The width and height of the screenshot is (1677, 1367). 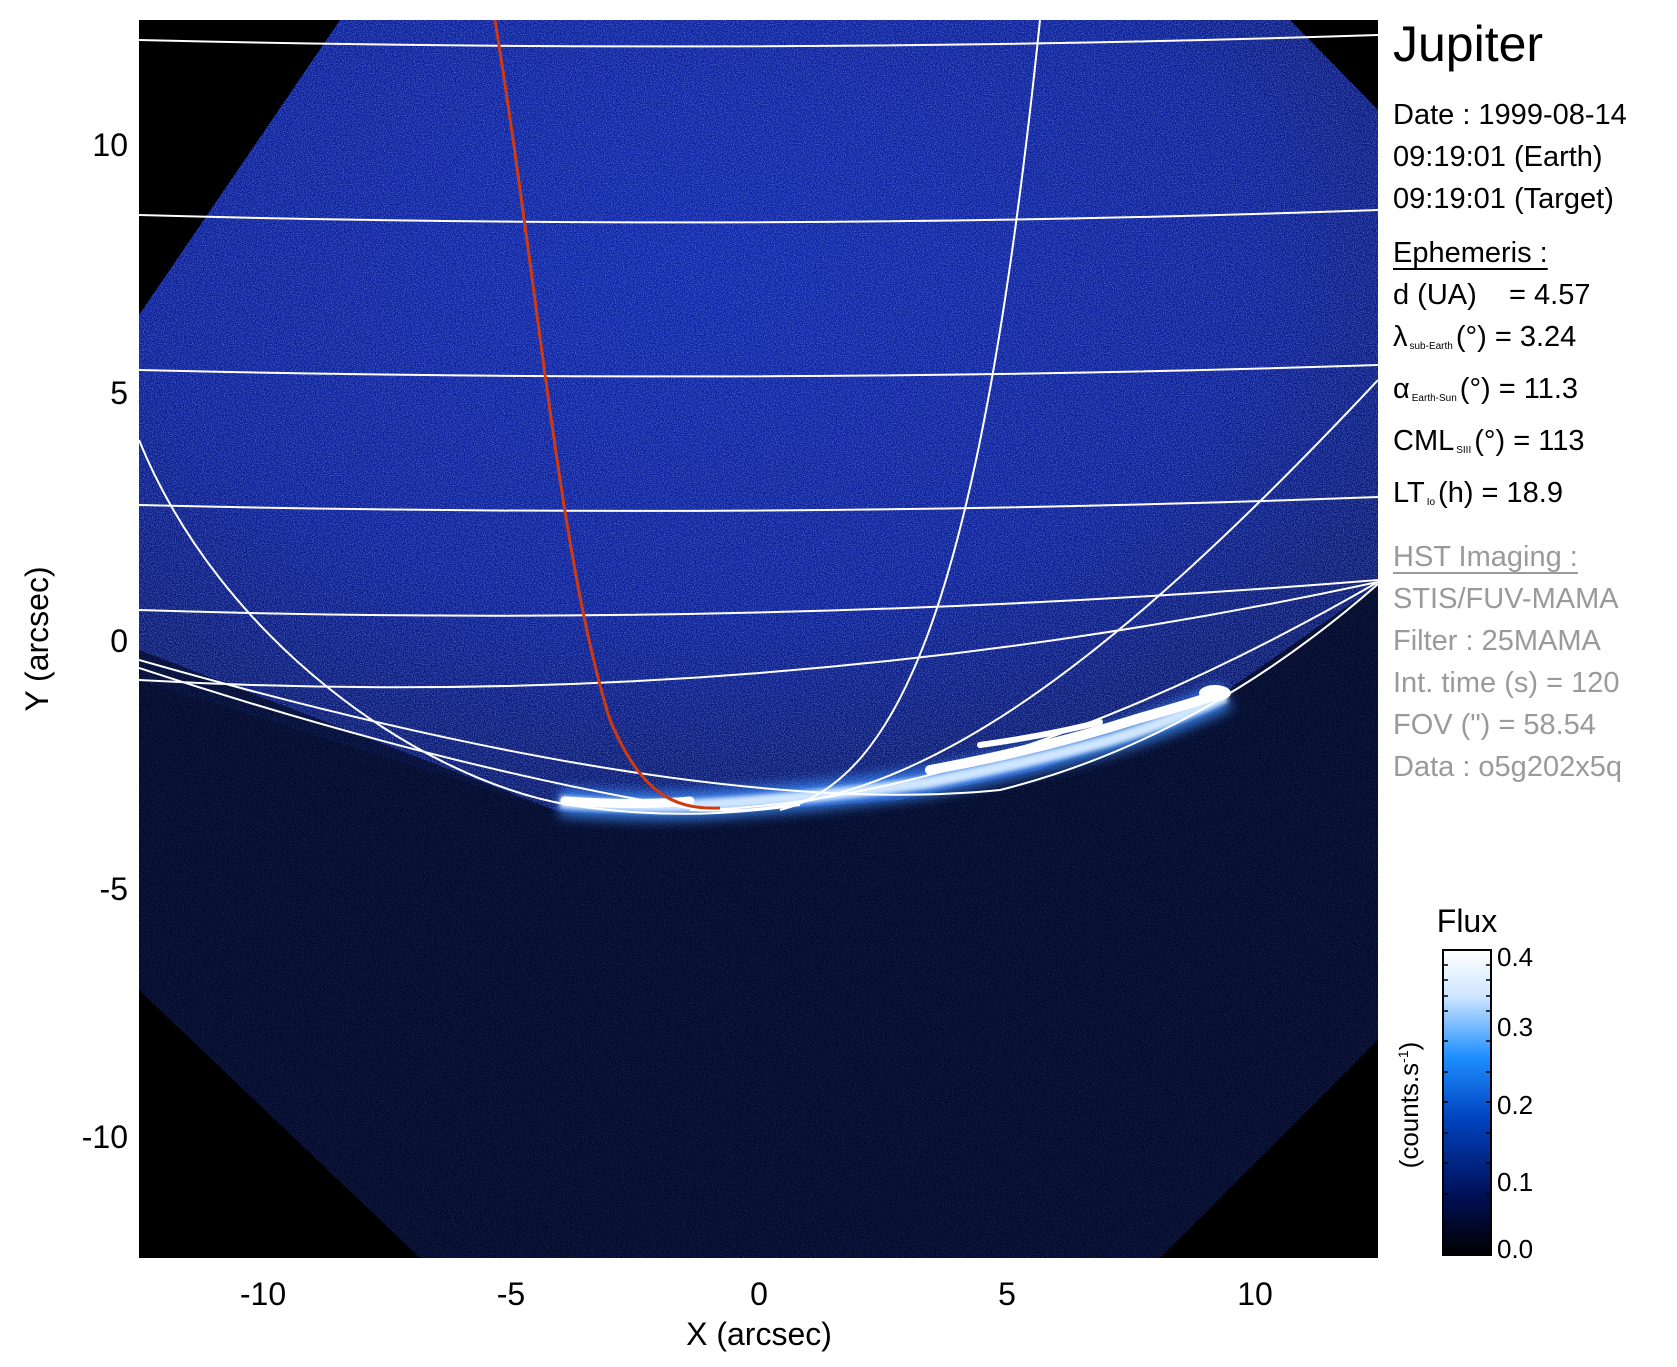 What do you see at coordinates (1467, 1094) in the screenshot?
I see `colorbar-minor-ticks` at bounding box center [1467, 1094].